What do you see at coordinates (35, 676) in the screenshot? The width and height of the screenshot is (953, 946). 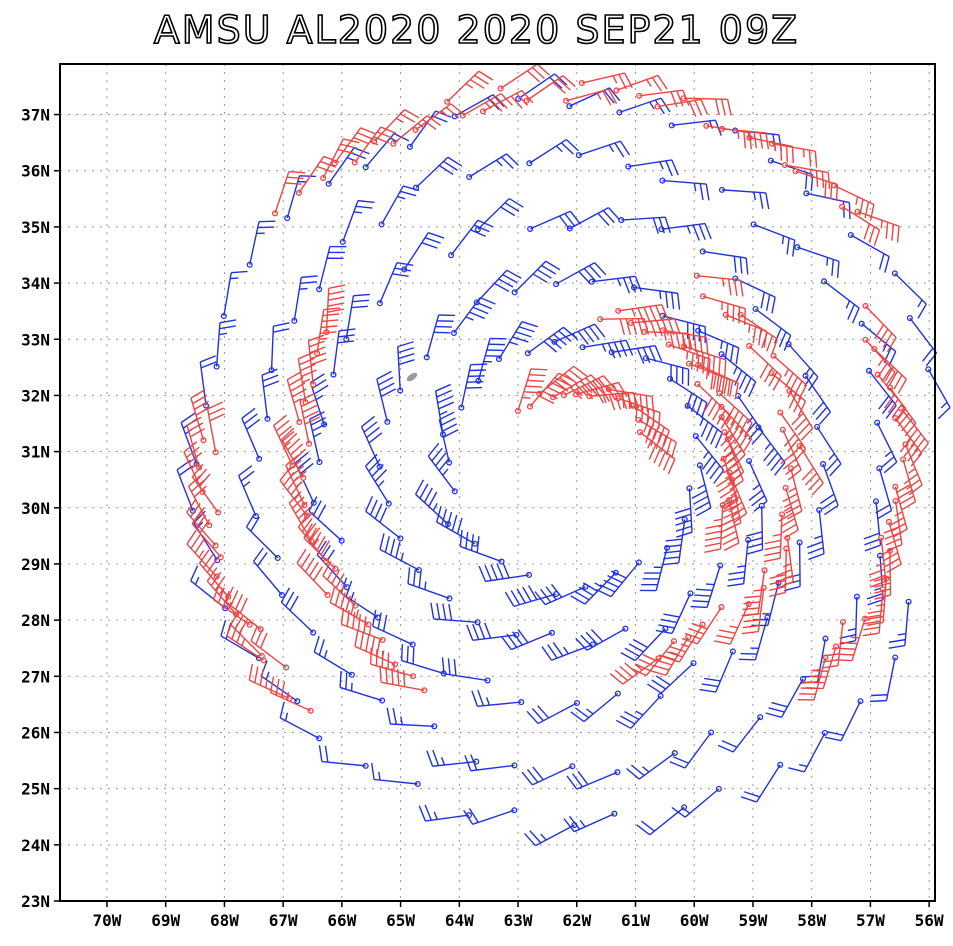 I see `y-tick-label: 27N` at bounding box center [35, 676].